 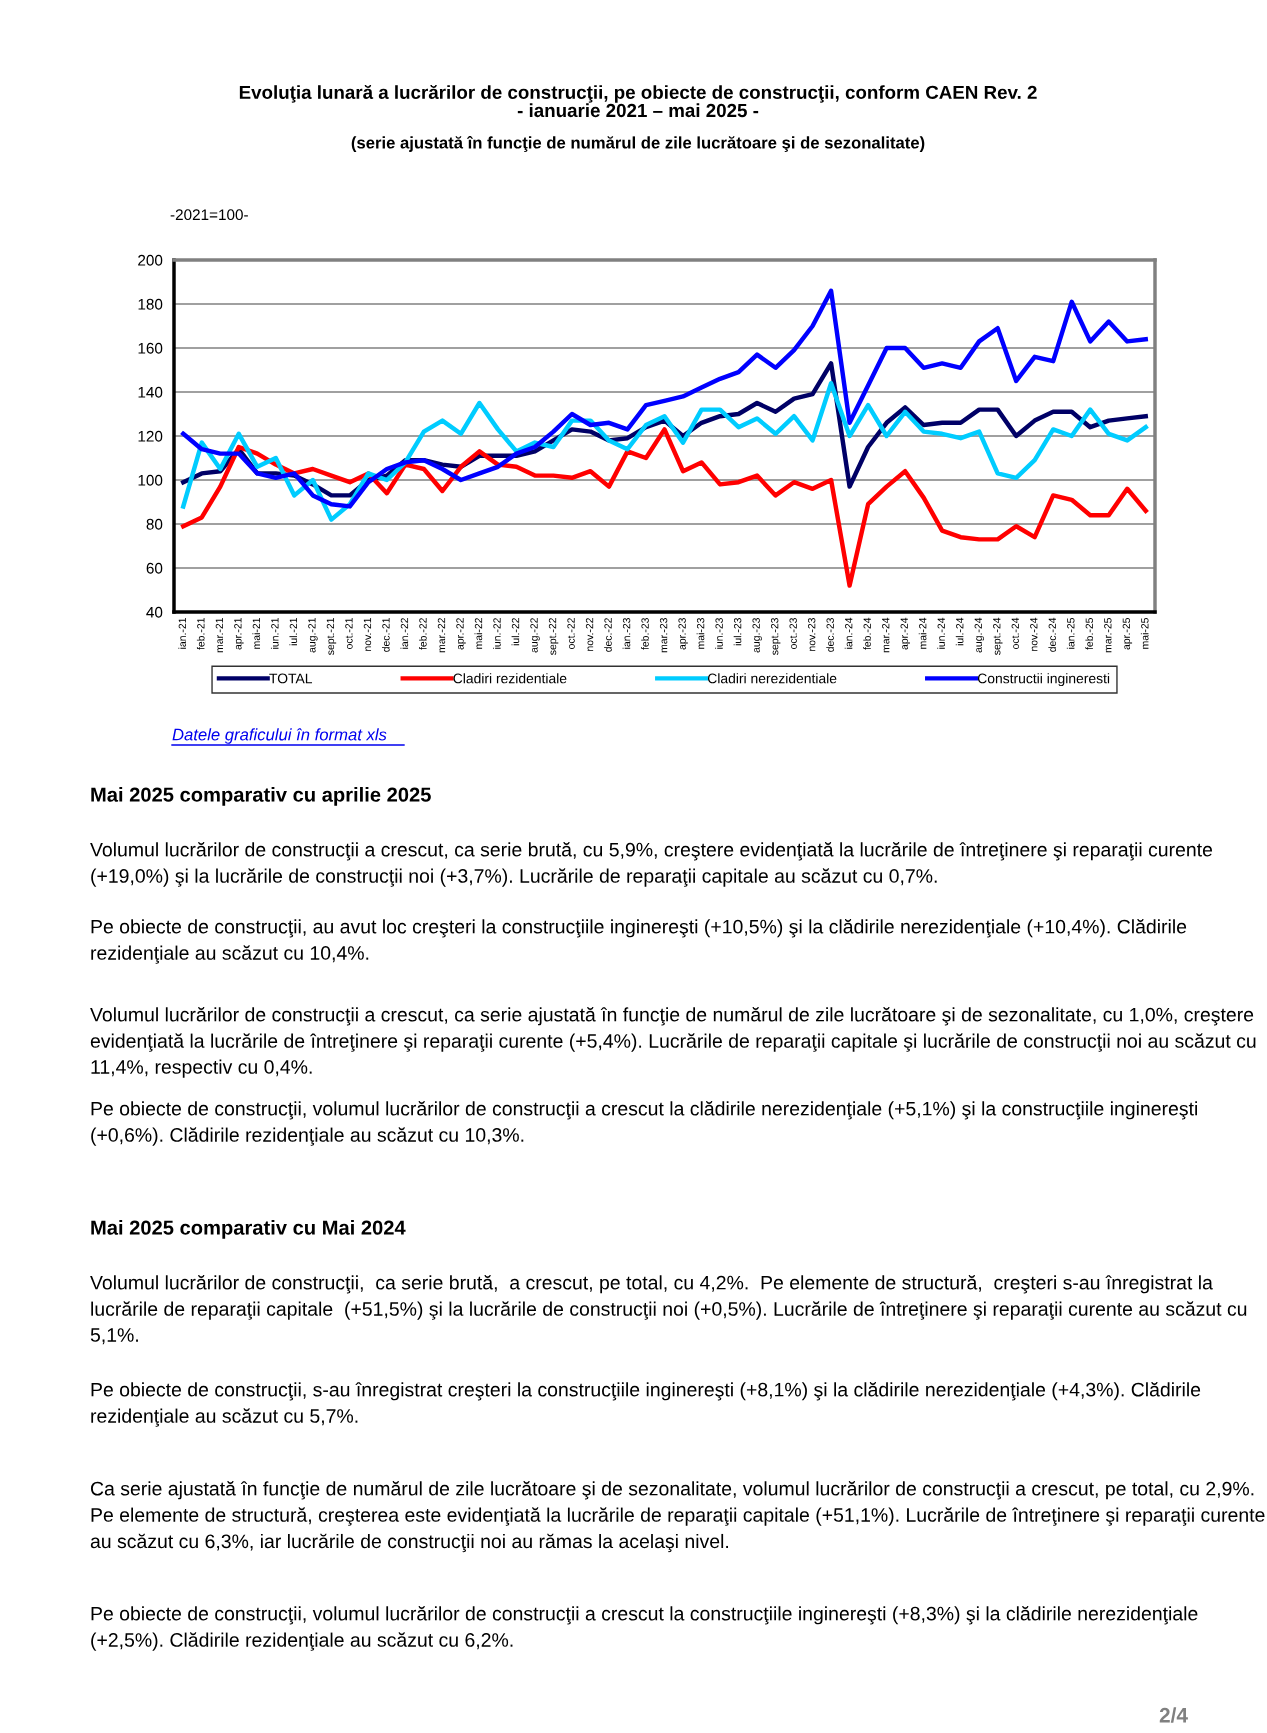 What do you see at coordinates (150, 304) in the screenshot?
I see `y-tick-label: 180` at bounding box center [150, 304].